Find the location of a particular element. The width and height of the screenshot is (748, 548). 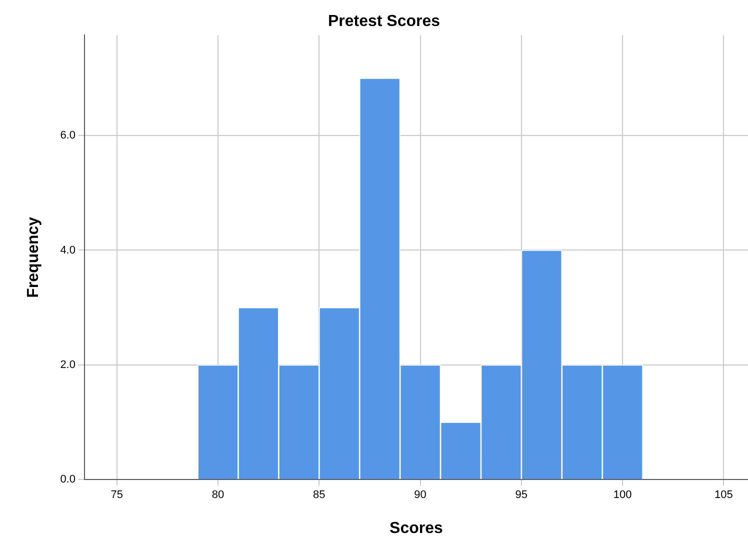

x-tick-label: 100 is located at coordinates (622, 495).